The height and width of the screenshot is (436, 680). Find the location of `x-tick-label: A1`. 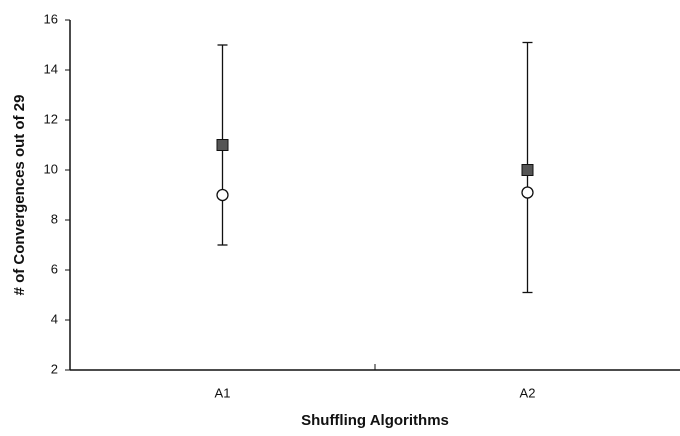

x-tick-label: A1 is located at coordinates (223, 392).